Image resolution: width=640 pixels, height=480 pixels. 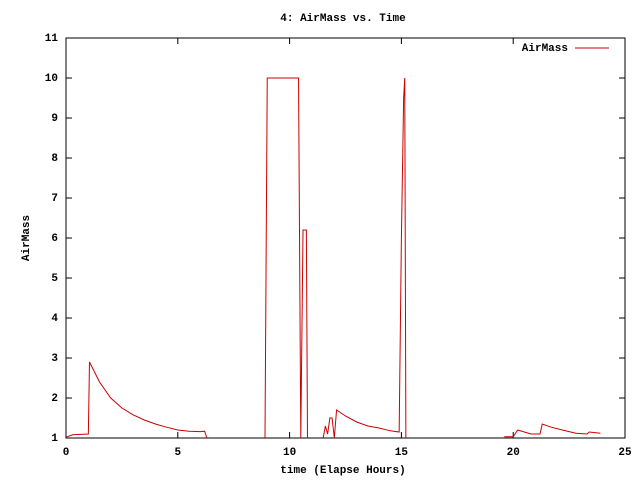 What do you see at coordinates (52, 39) in the screenshot?
I see `y-tick-label: 11` at bounding box center [52, 39].